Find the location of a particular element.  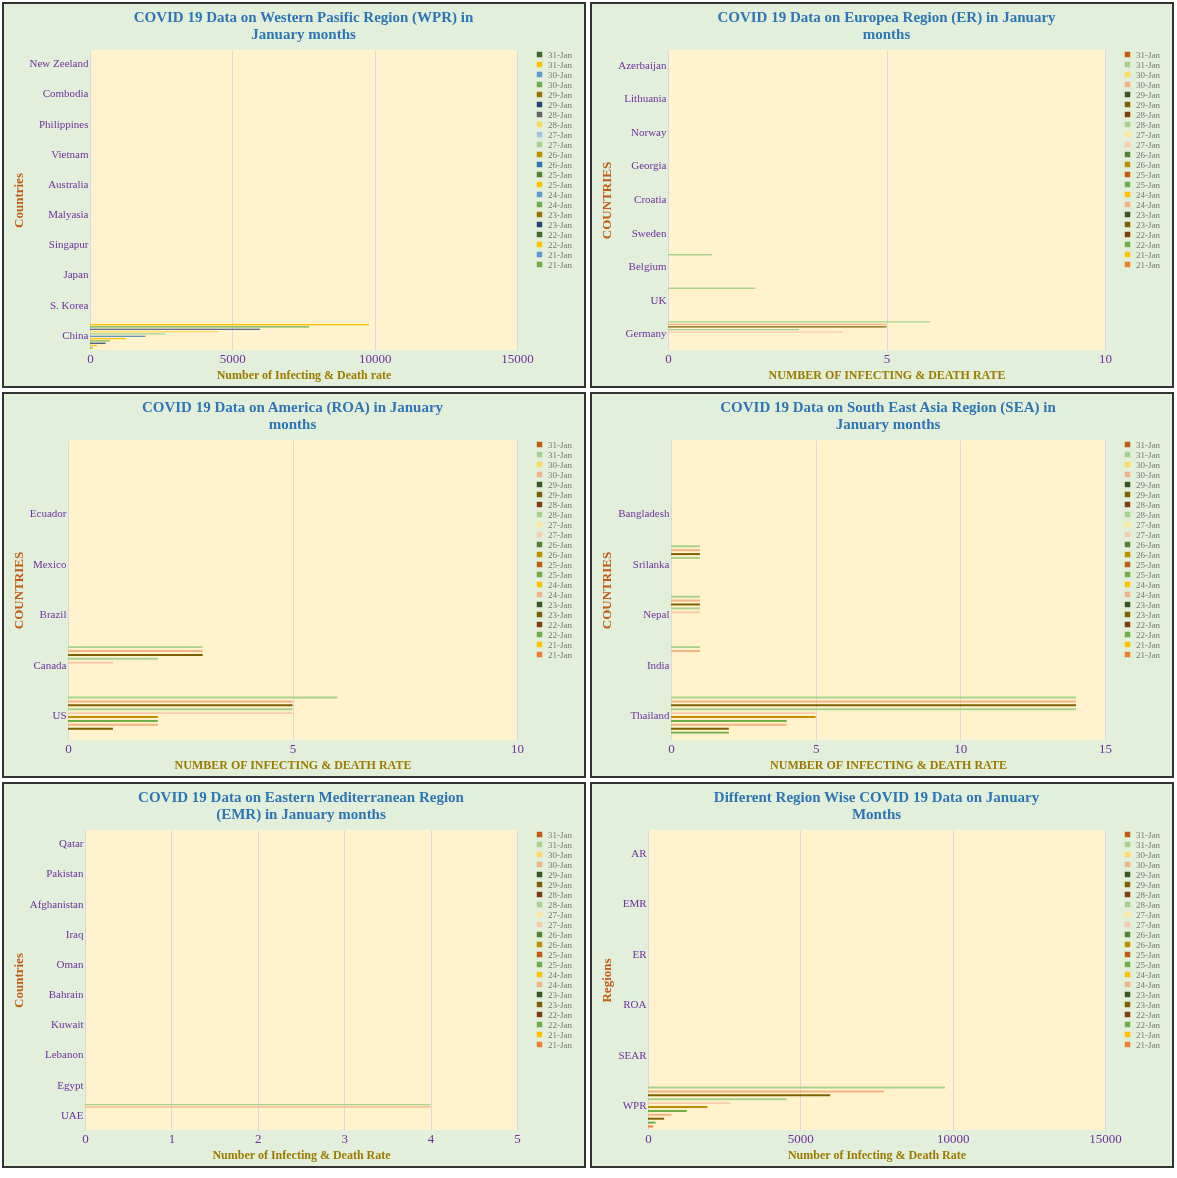

y-tick-label: Iraq is located at coordinates (74, 933).